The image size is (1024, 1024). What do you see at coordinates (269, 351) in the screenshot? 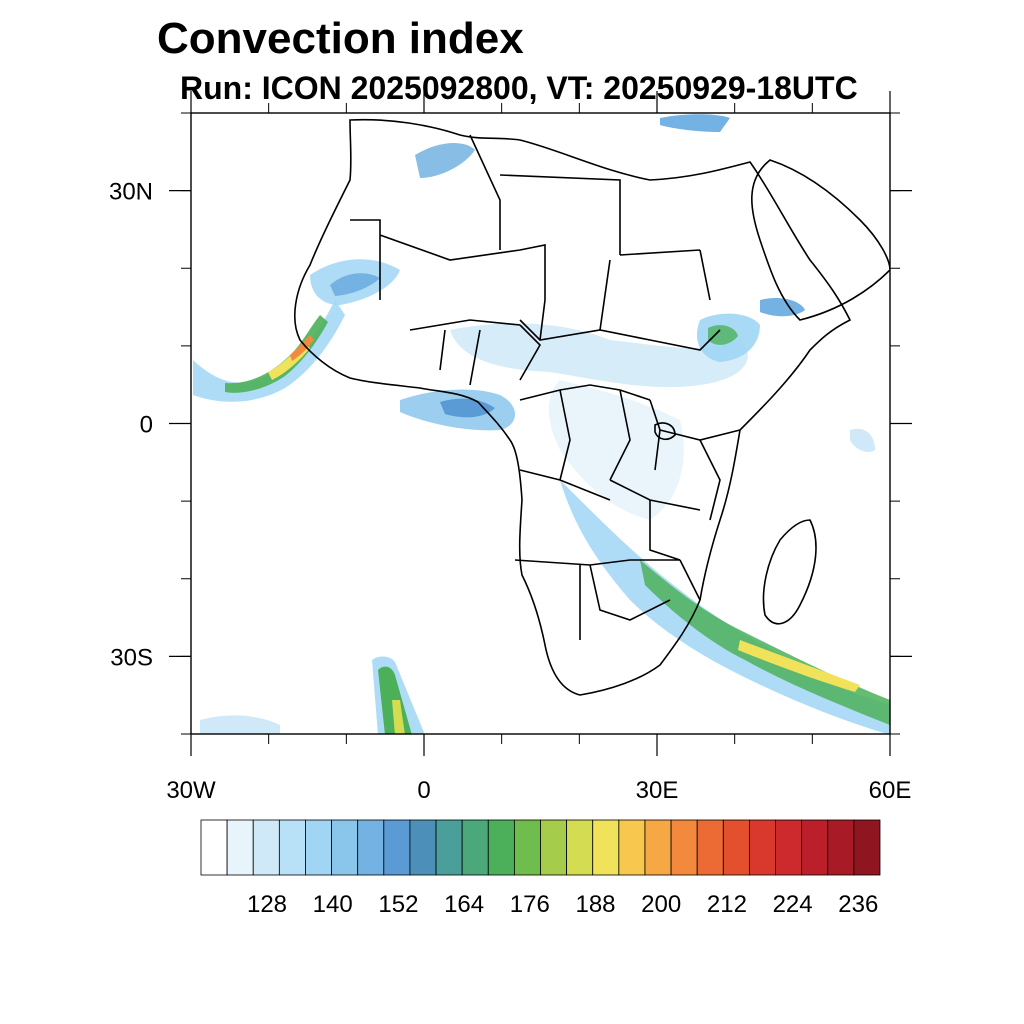
I see `convection-band-west-africa` at bounding box center [269, 351].